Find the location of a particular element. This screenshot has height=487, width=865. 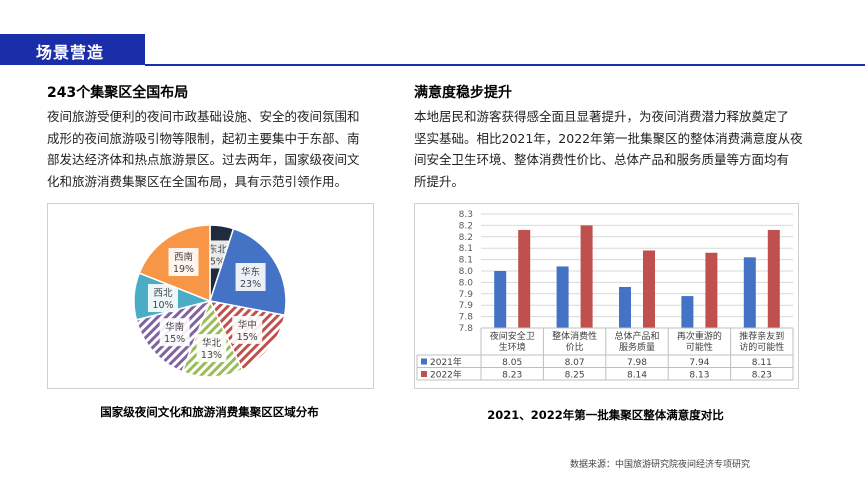

bar-category-label: 夜间安全卫 is located at coordinates (512, 336).